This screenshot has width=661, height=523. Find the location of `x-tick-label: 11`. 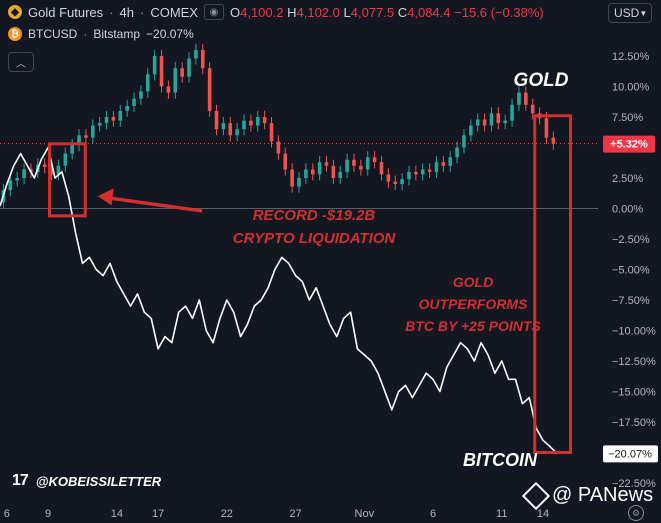

x-tick-label: 11 is located at coordinates (501, 514).